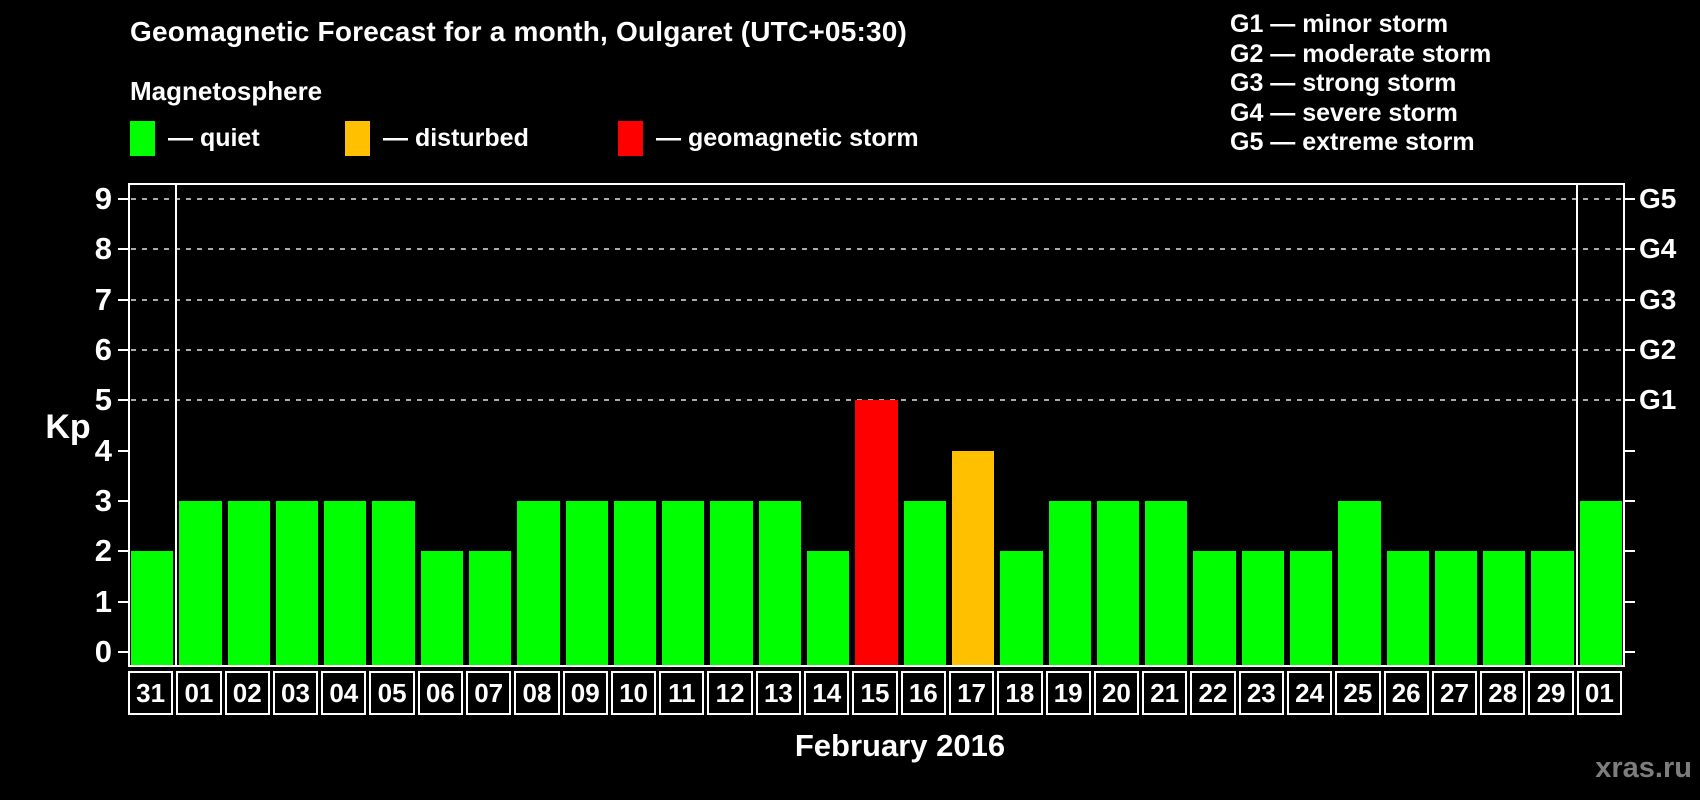 The image size is (1700, 800). I want to click on g2-legend-line: G2 — moderate storm, so click(1361, 53).